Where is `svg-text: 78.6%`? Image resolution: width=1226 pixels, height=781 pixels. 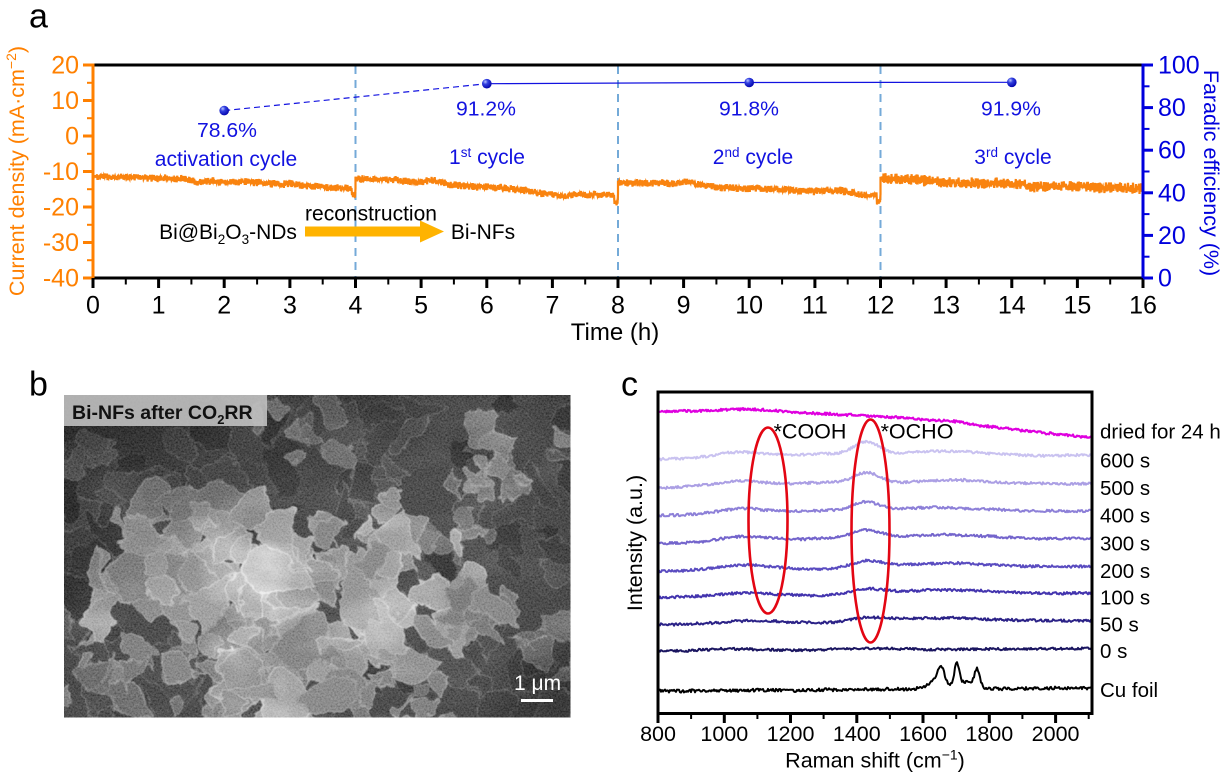
svg-text: 78.6% is located at coordinates (227, 131).